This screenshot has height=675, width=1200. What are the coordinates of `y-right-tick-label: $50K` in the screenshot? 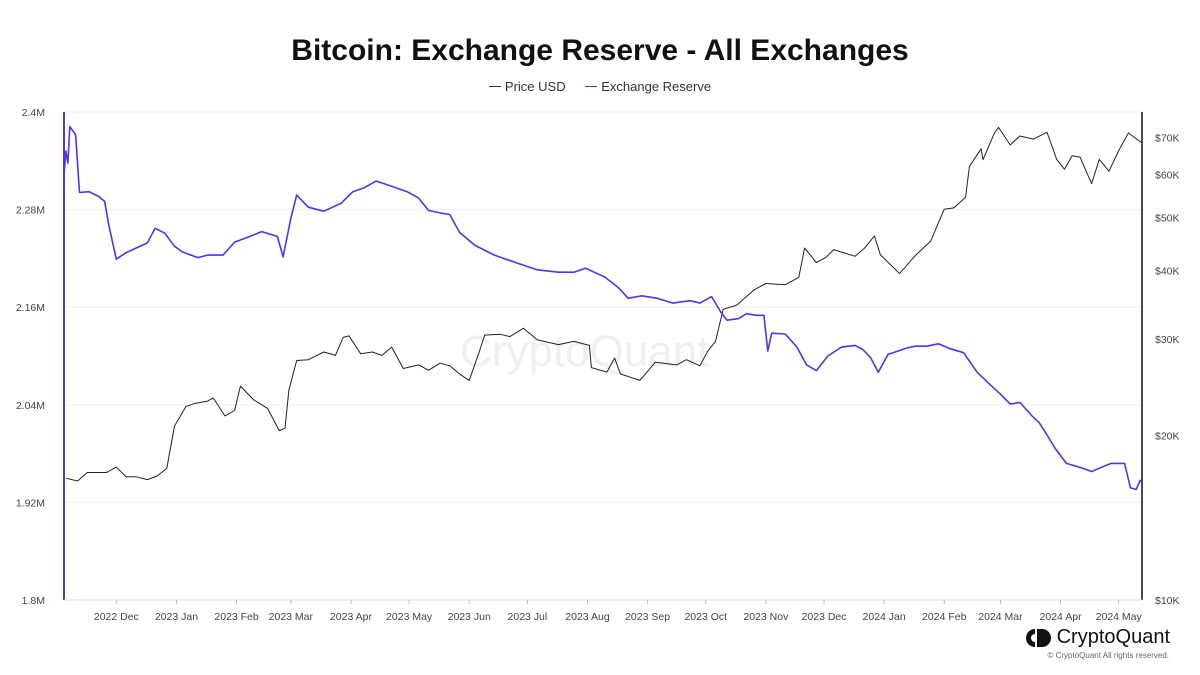 It's located at (1167, 219).